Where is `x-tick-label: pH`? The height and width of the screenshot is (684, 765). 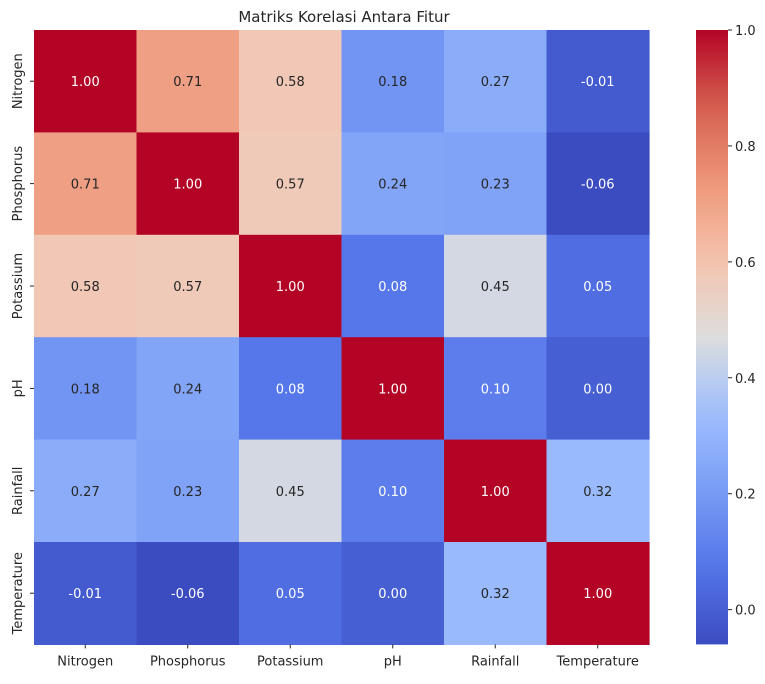 x-tick-label: pH is located at coordinates (393, 661).